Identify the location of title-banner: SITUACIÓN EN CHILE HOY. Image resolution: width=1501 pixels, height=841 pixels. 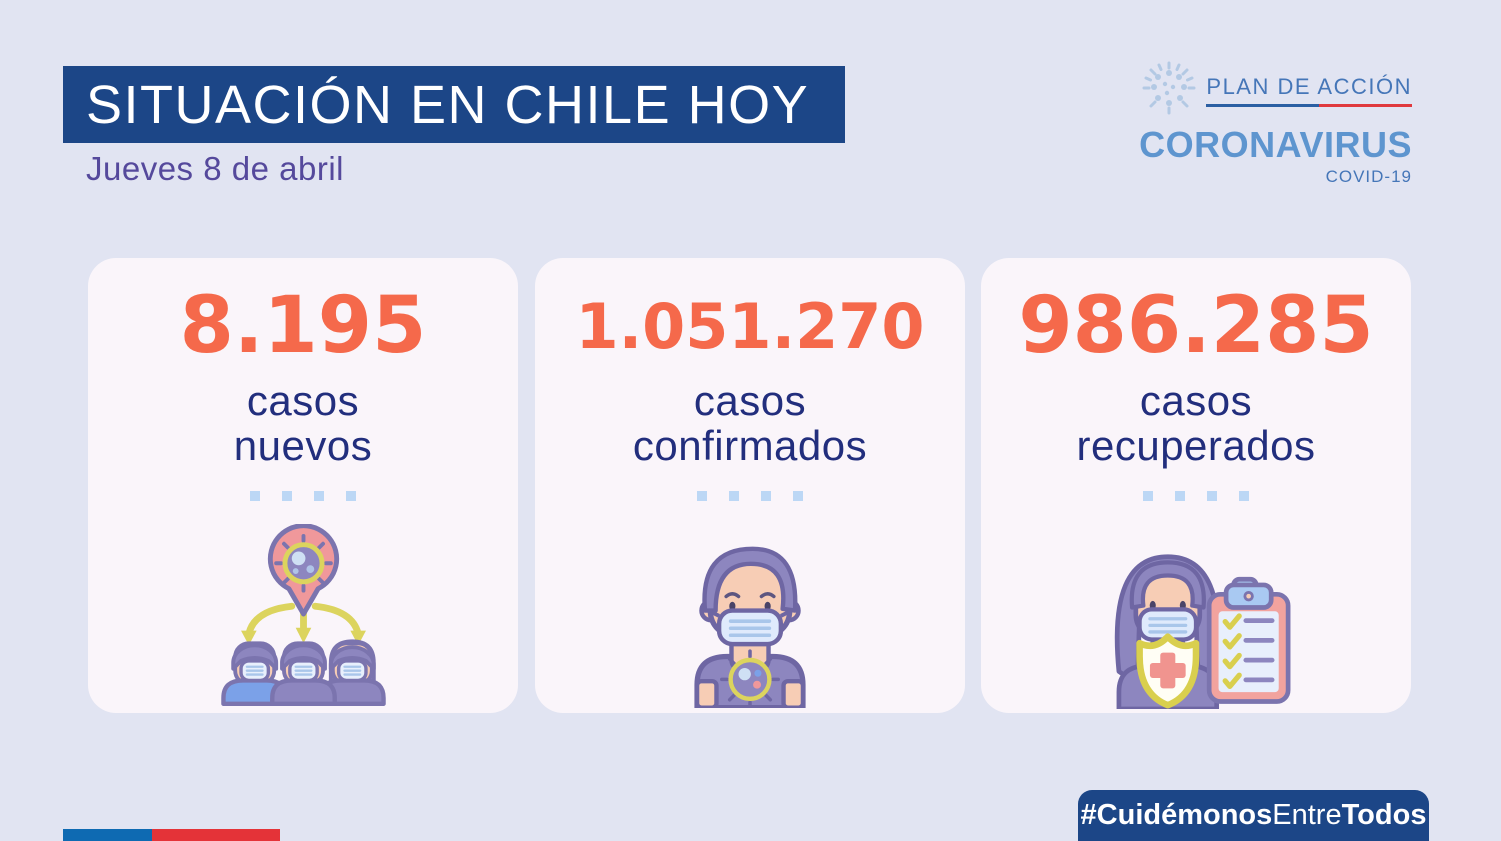
(454, 104).